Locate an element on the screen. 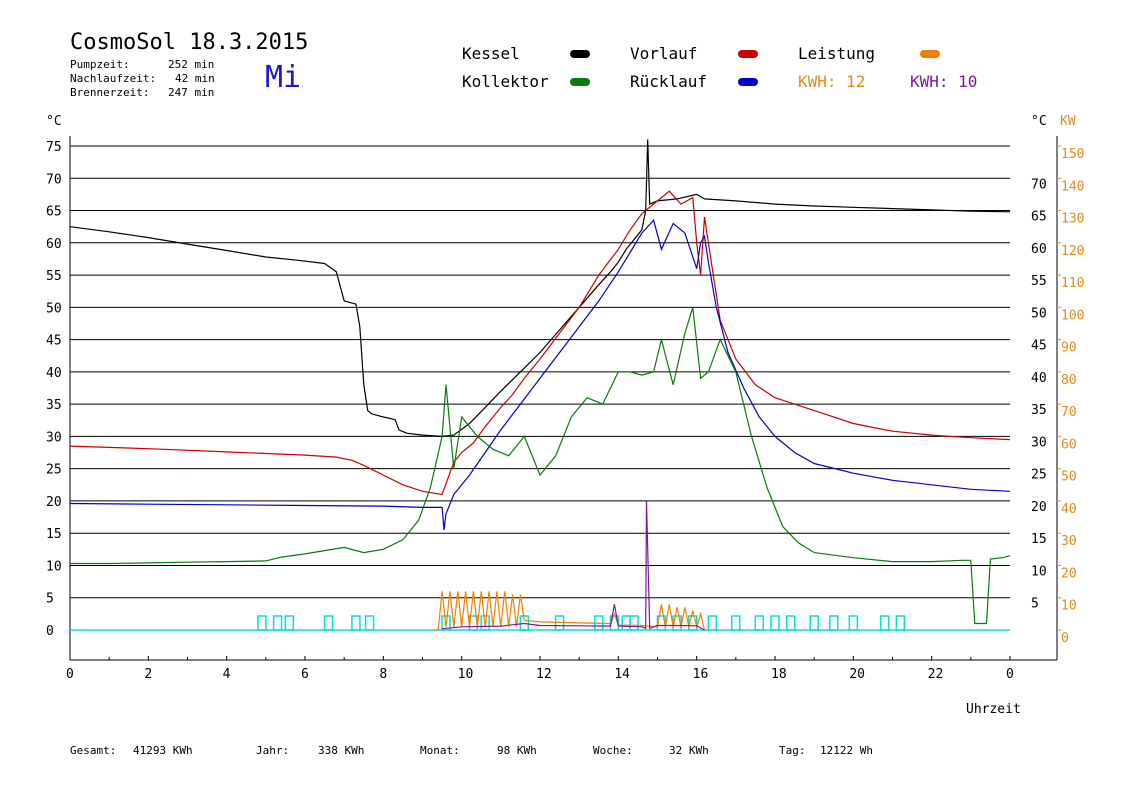  footer-tag-value: 12122 Wh is located at coordinates (846, 750).